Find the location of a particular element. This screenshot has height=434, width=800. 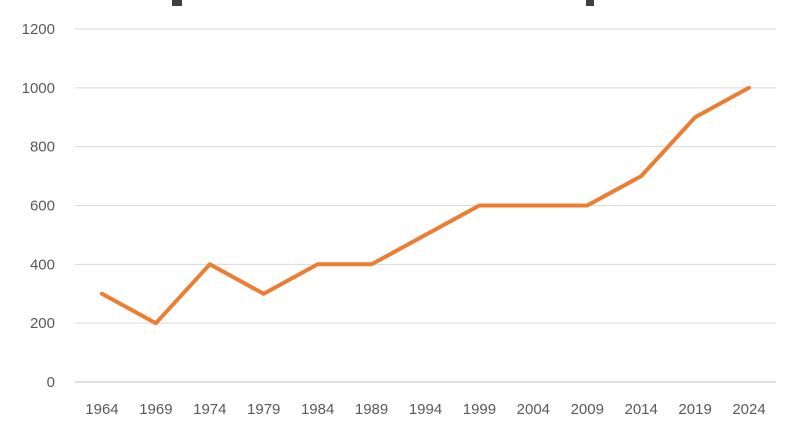

x-tick-label: 1964 is located at coordinates (101, 409).